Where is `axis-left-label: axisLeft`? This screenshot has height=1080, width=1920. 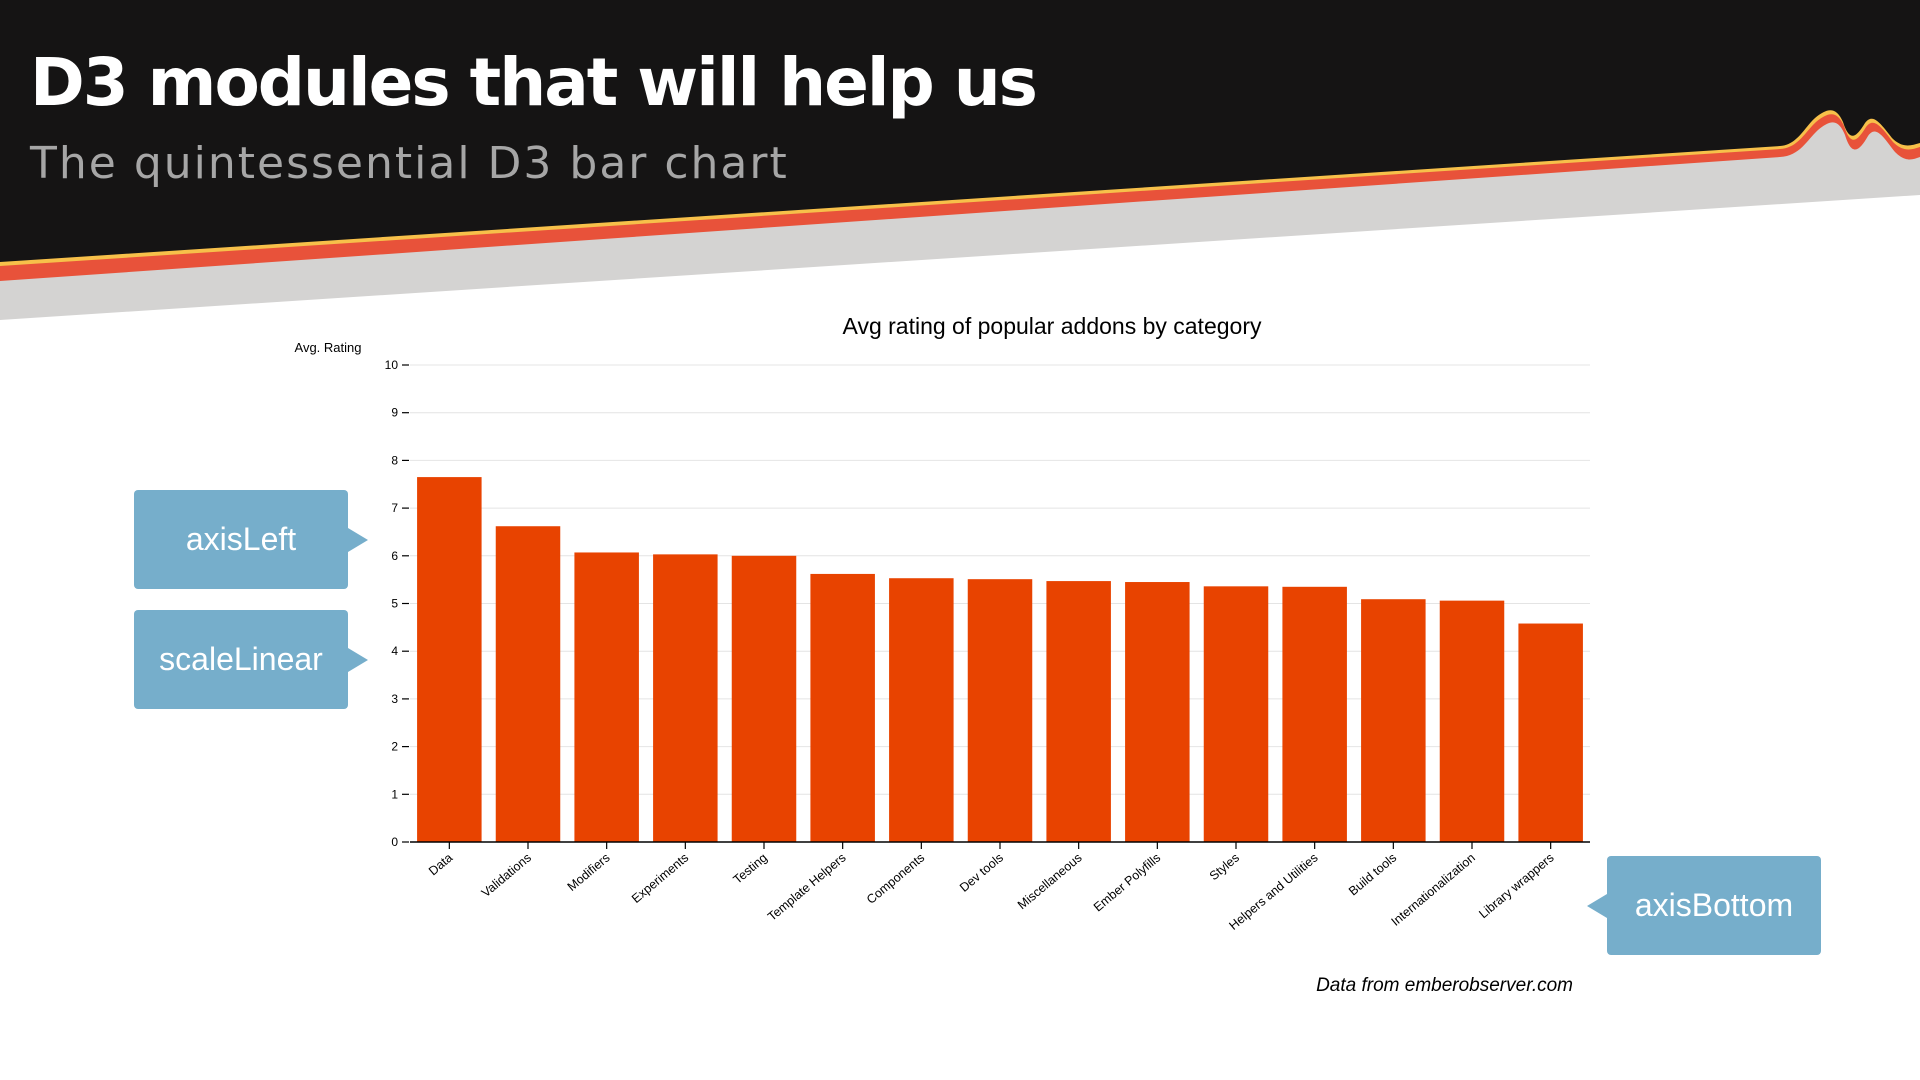 axis-left-label: axisLeft is located at coordinates (241, 539).